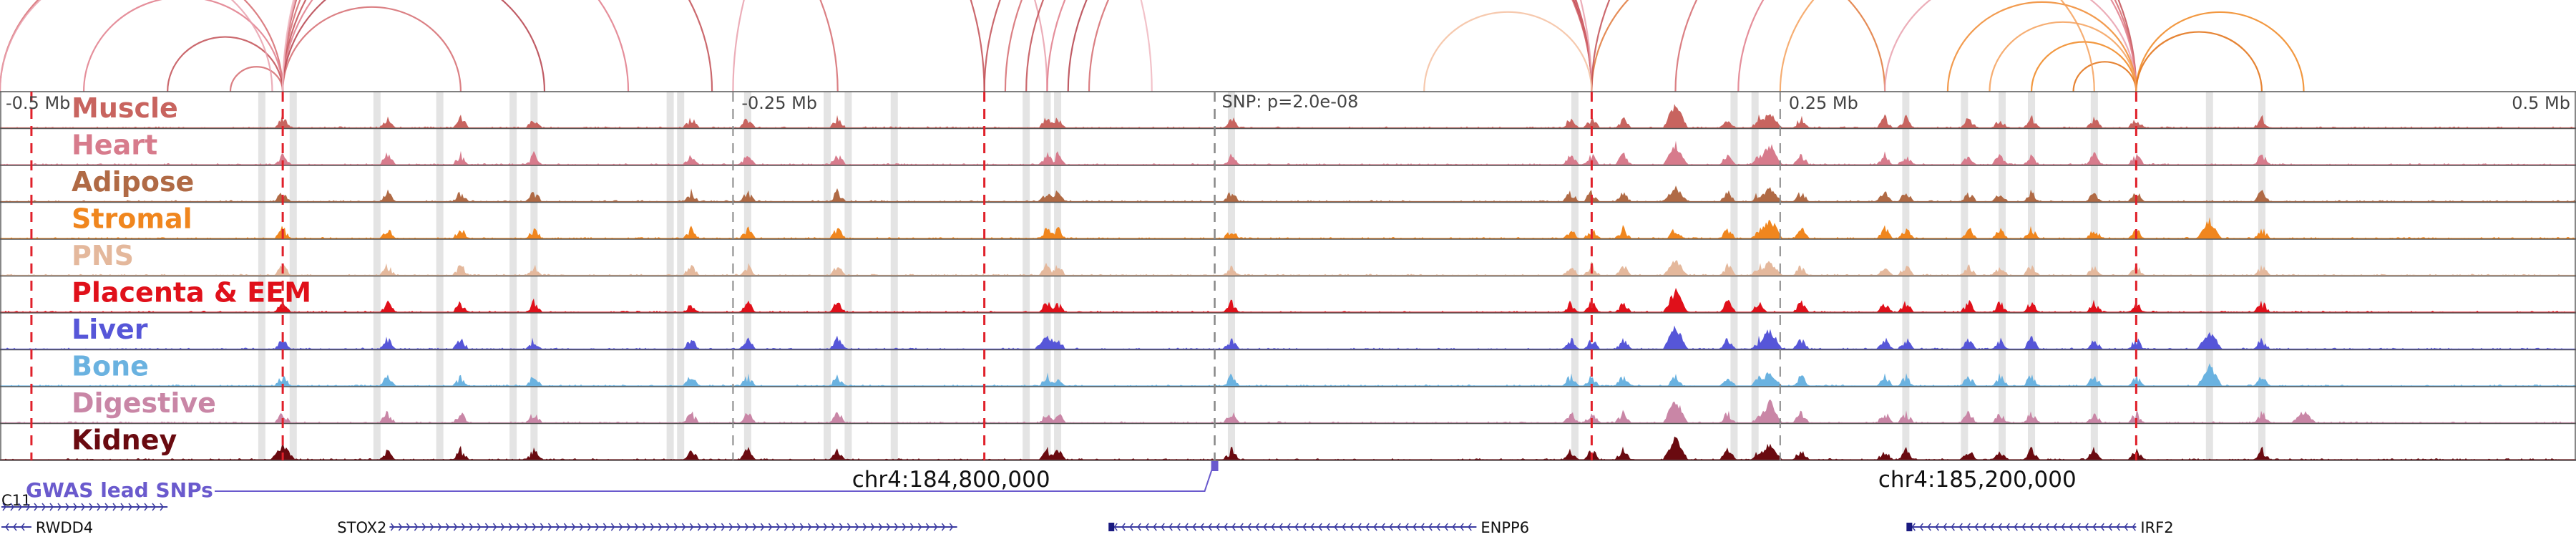 The height and width of the screenshot is (537, 2576). What do you see at coordinates (124, 440) in the screenshot?
I see `track-label-kidney: Kidney` at bounding box center [124, 440].